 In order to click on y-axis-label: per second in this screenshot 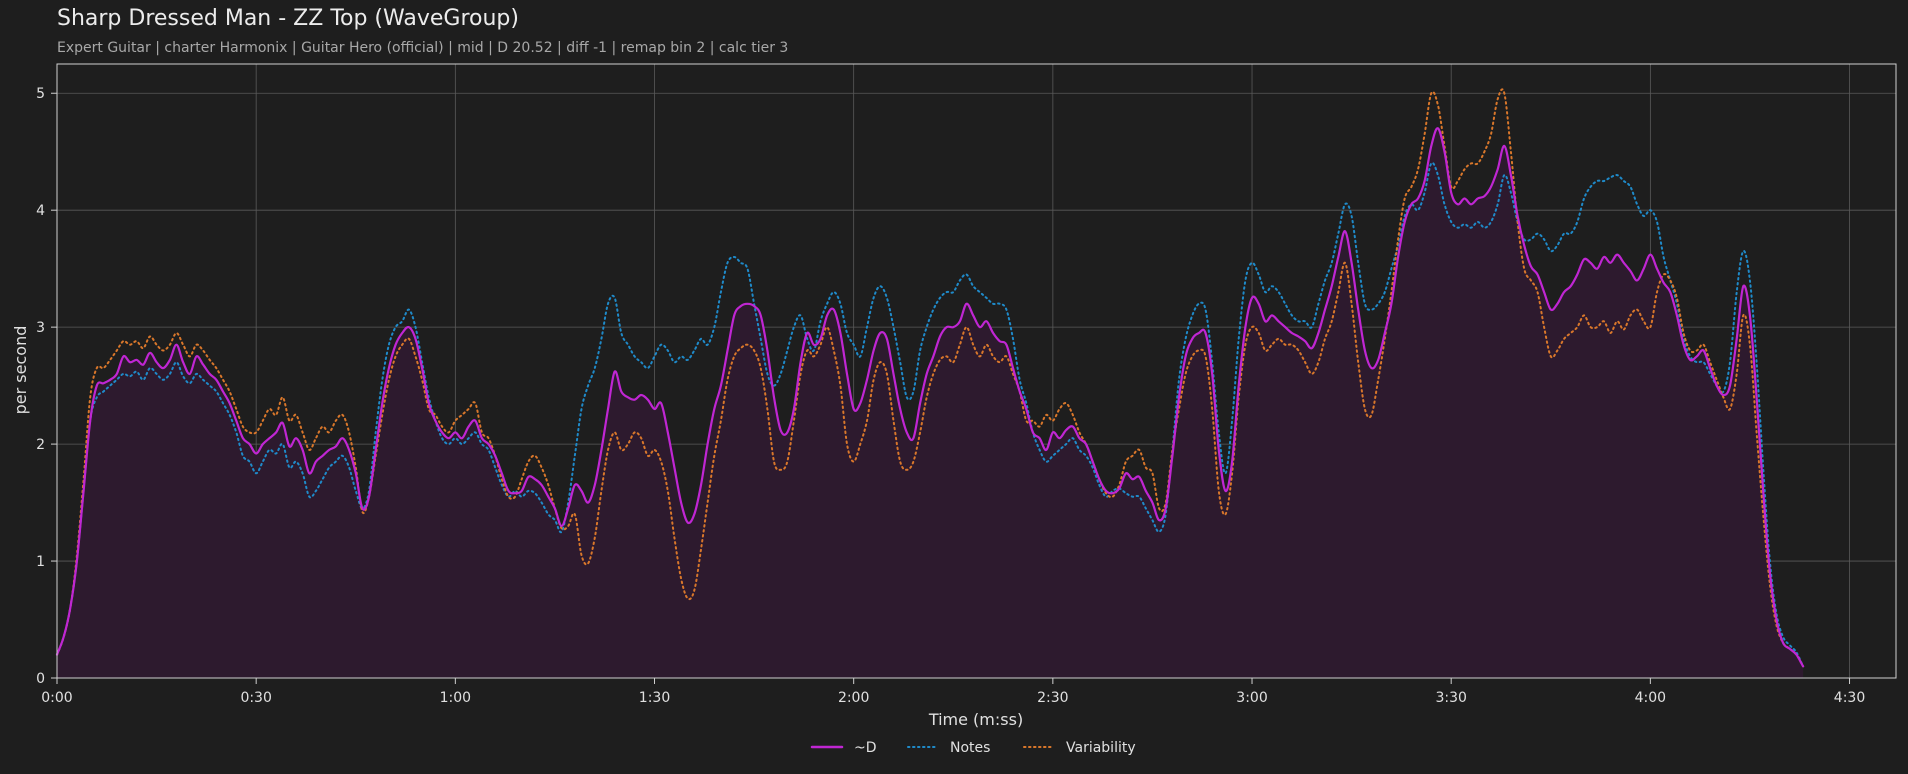, I will do `click(20, 370)`.